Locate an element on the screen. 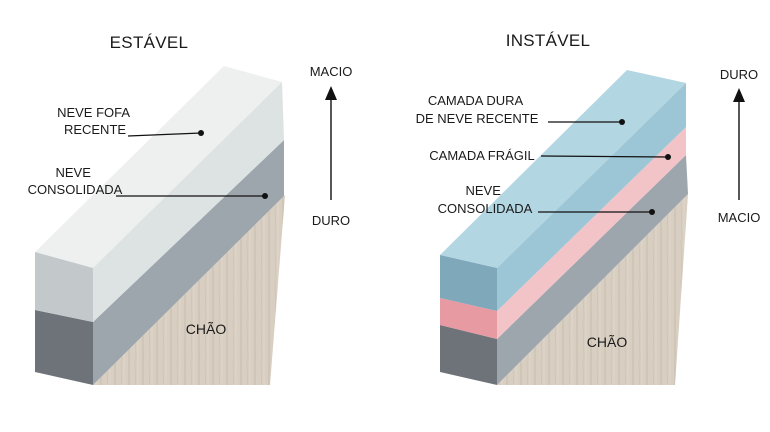 This screenshot has width=770, height=432. stable-consolidated-label-line2: CONSOLIDADA is located at coordinates (75, 189).